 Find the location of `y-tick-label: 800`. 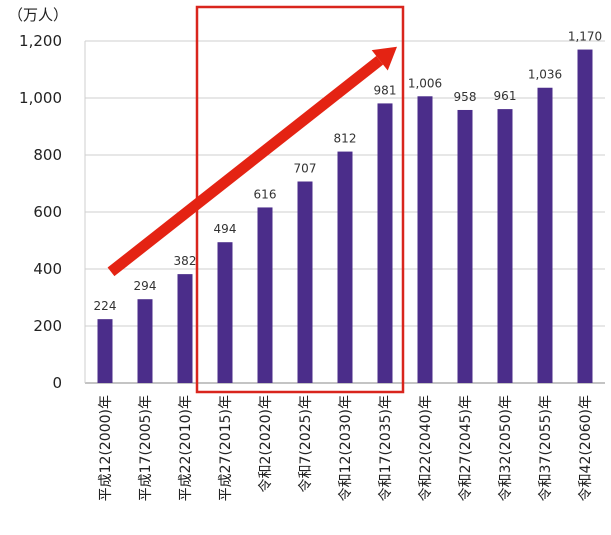

y-tick-label: 800 is located at coordinates (47, 155).